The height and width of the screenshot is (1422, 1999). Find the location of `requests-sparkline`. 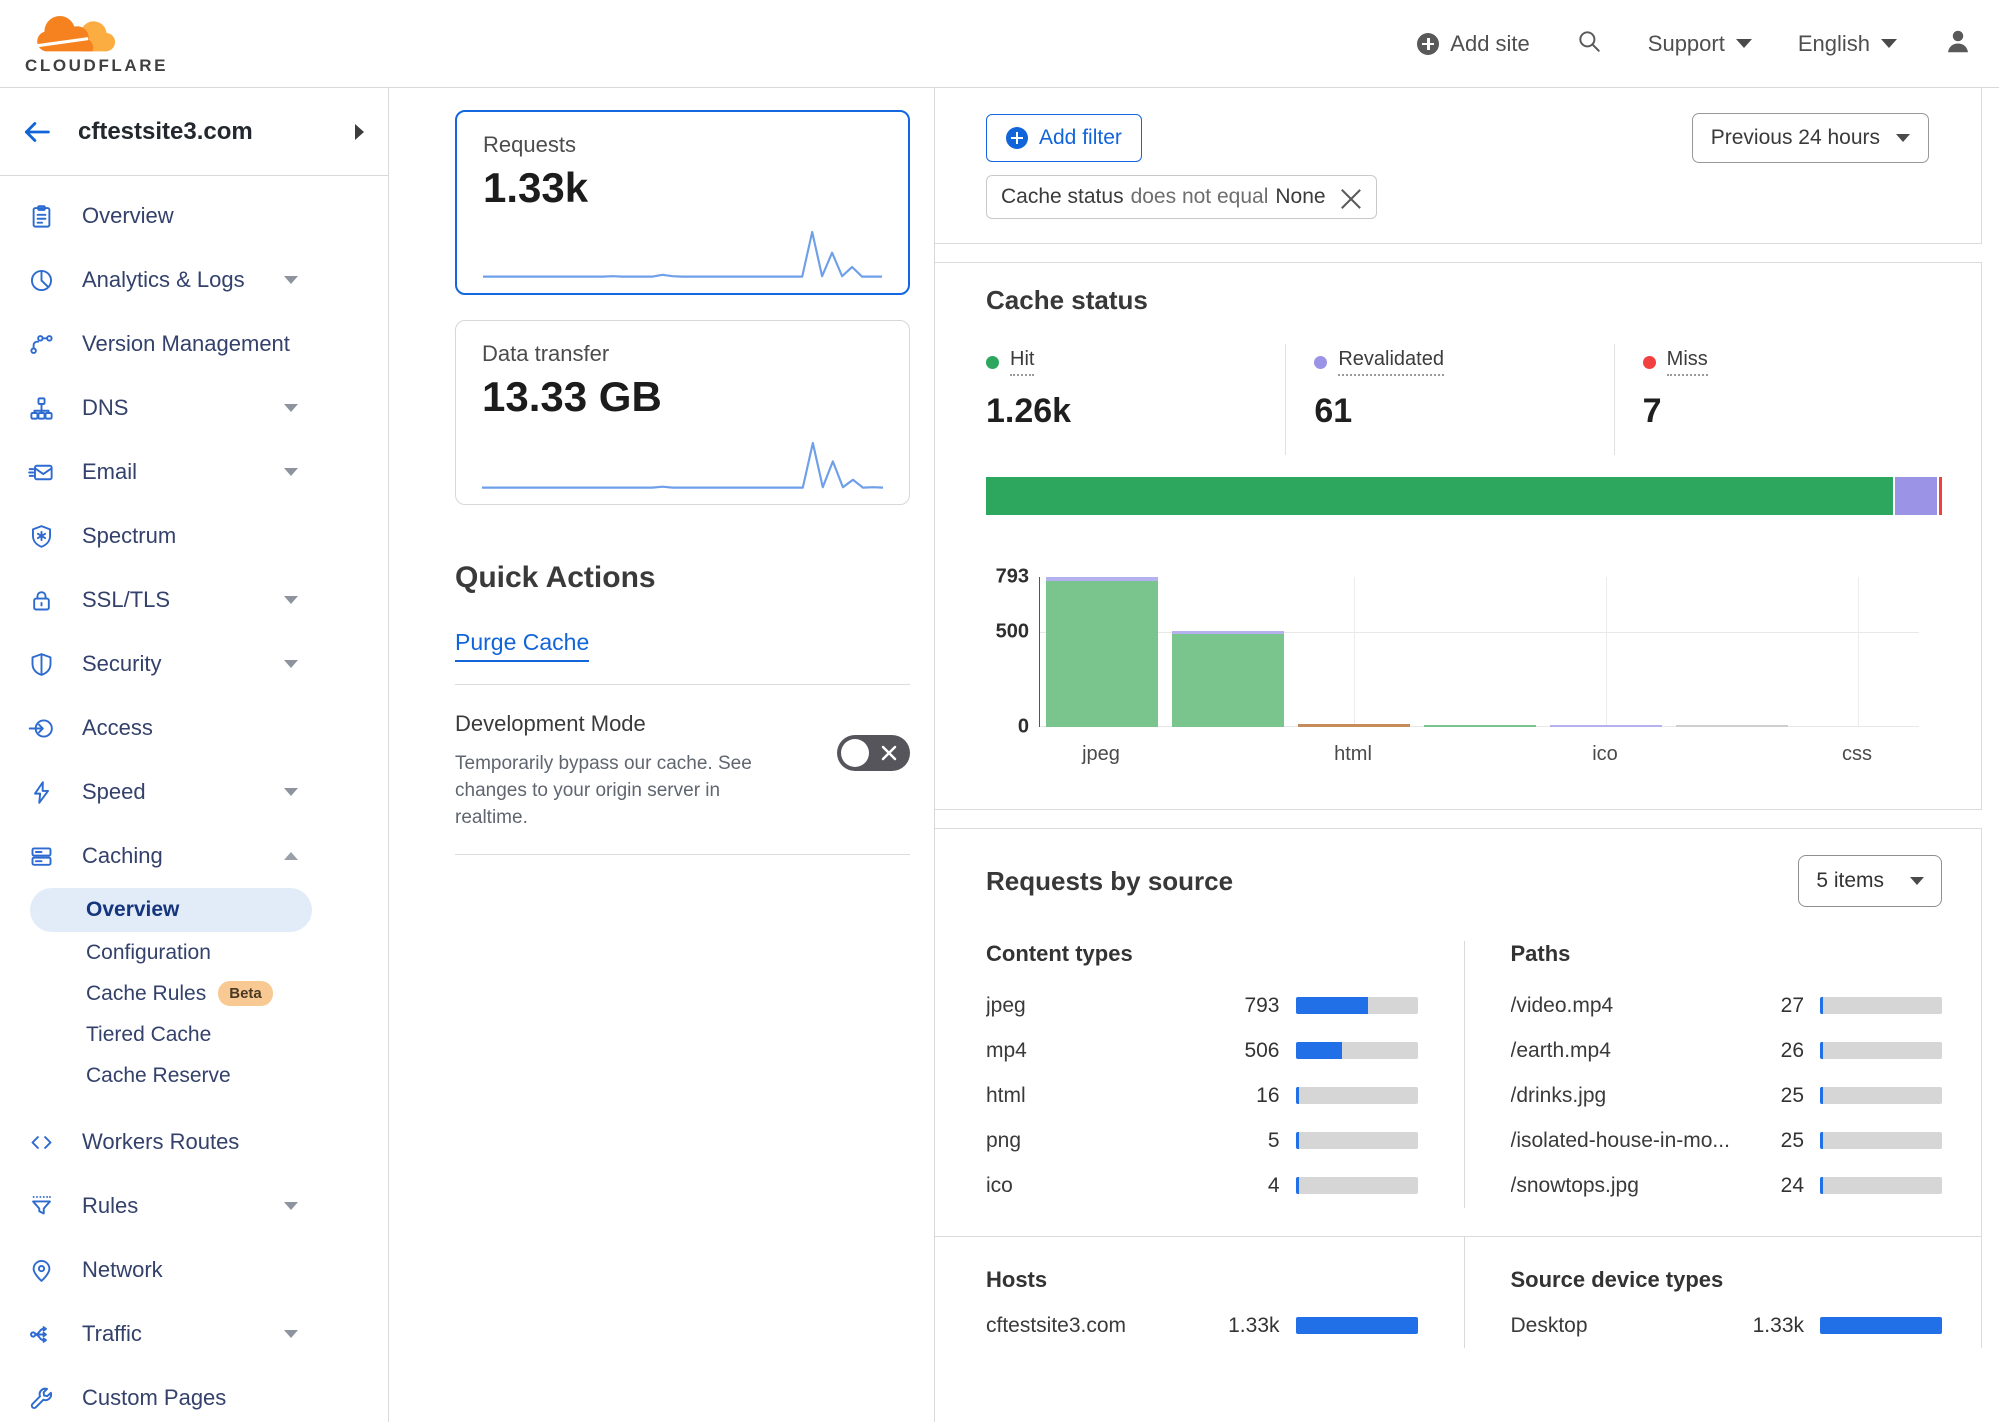

requests-sparkline is located at coordinates (682, 254).